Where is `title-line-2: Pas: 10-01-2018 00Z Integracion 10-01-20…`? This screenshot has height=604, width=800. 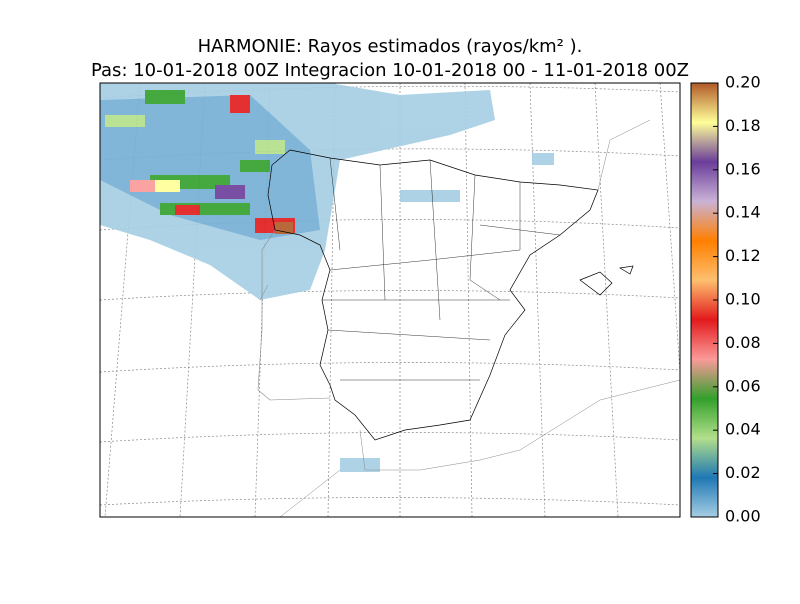 title-line-2: Pas: 10-01-2018 00Z Integracion 10-01-20… is located at coordinates (390, 70).